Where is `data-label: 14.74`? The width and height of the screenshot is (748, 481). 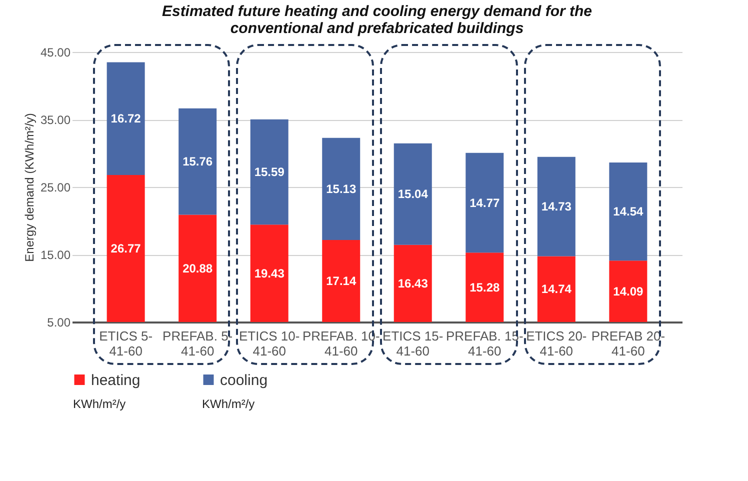 data-label: 14.74 is located at coordinates (556, 289).